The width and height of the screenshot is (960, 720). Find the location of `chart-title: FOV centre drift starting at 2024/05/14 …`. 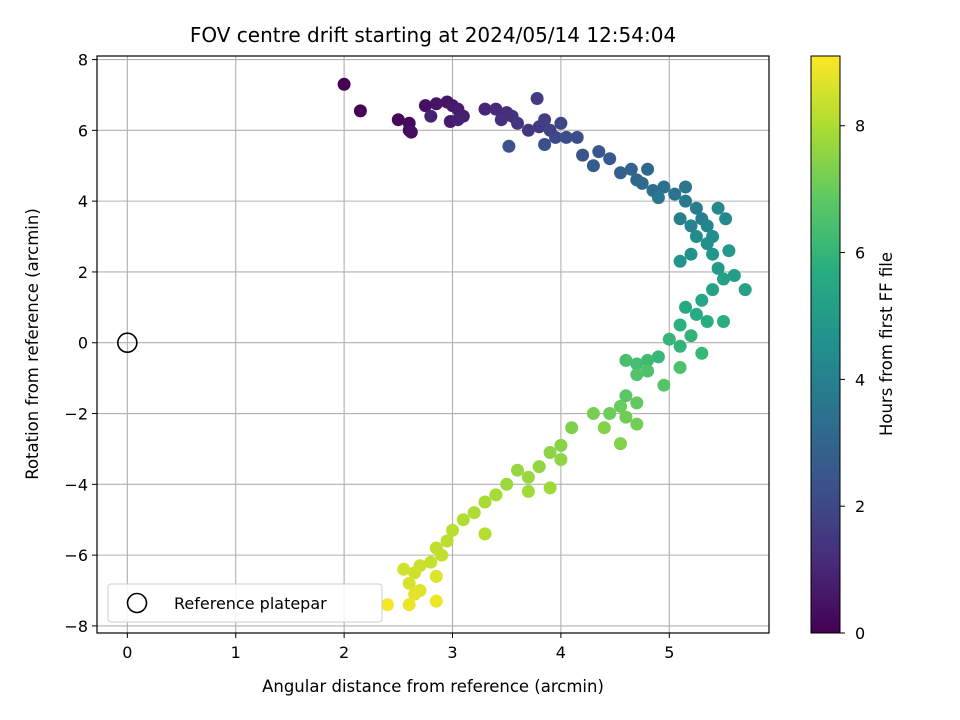

chart-title: FOV centre drift starting at 2024/05/14 … is located at coordinates (433, 35).